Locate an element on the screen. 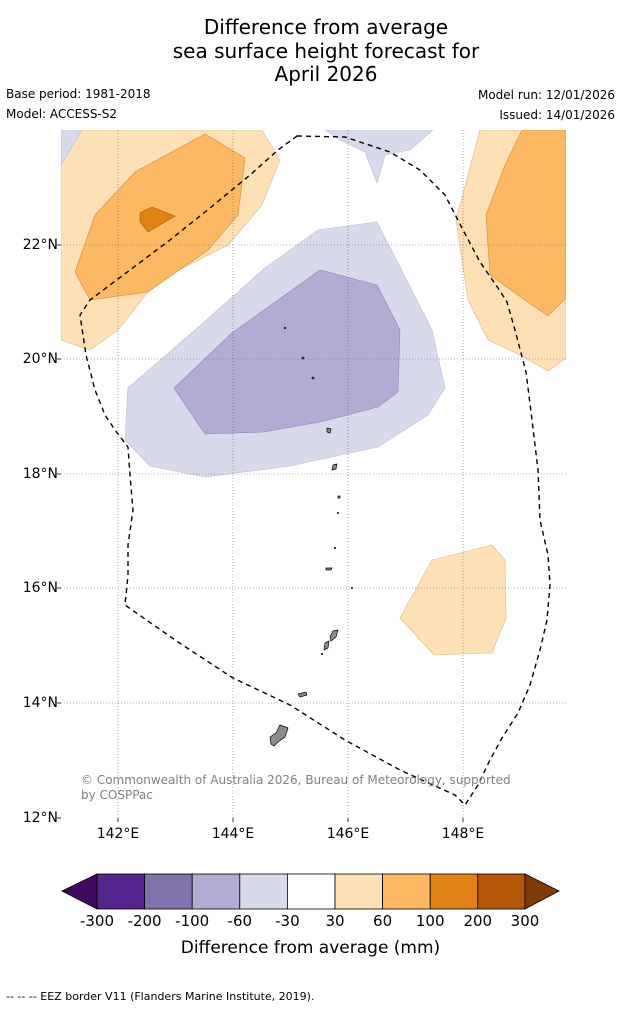 Image resolution: width=621 pixels, height=1011 pixels. title-line-3: April 2026 is located at coordinates (326, 74).